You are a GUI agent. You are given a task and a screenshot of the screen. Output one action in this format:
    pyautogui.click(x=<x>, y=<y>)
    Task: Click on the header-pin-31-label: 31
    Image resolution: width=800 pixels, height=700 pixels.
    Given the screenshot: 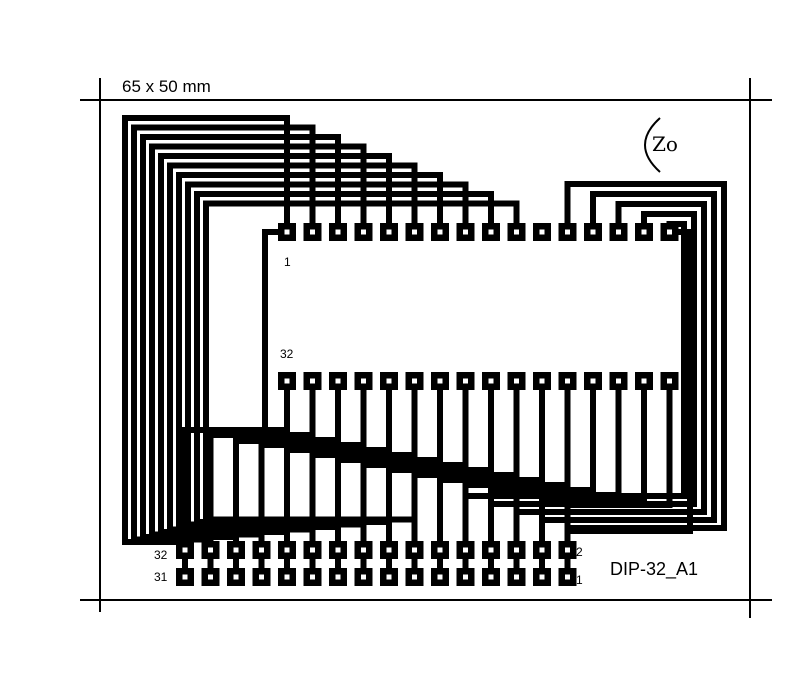 What is the action you would take?
    pyautogui.click(x=161, y=577)
    